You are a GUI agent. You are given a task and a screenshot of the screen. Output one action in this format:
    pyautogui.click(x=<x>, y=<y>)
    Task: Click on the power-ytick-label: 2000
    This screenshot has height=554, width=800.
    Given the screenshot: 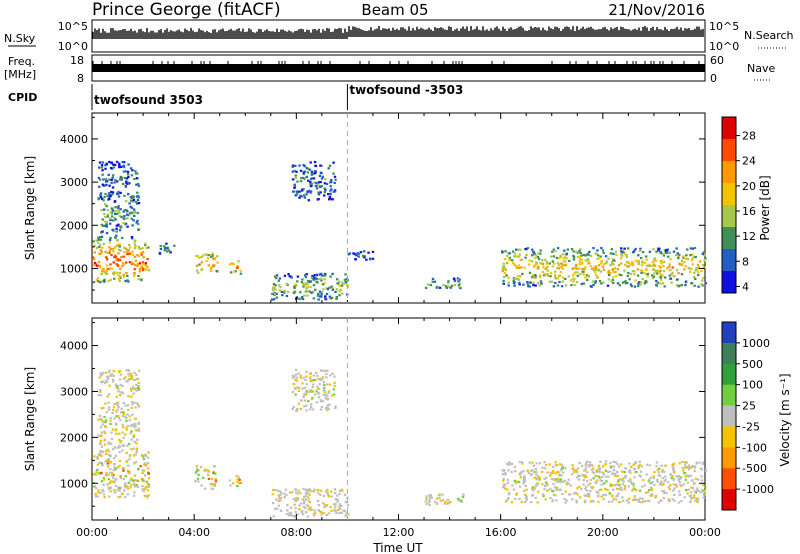 What is the action you would take?
    pyautogui.click(x=74, y=225)
    